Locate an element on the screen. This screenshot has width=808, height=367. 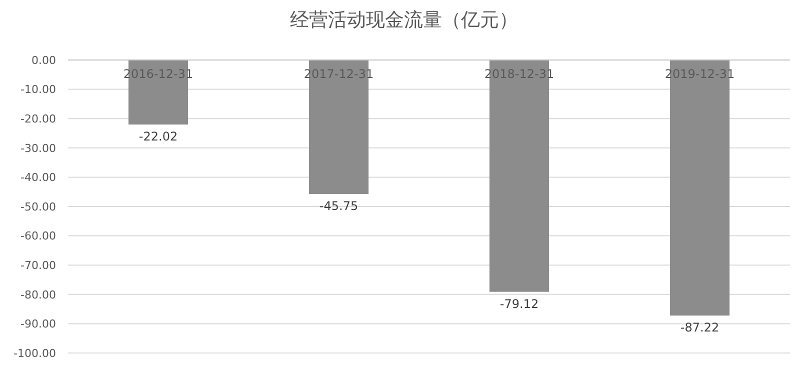
data-label: -79.12 is located at coordinates (519, 303).